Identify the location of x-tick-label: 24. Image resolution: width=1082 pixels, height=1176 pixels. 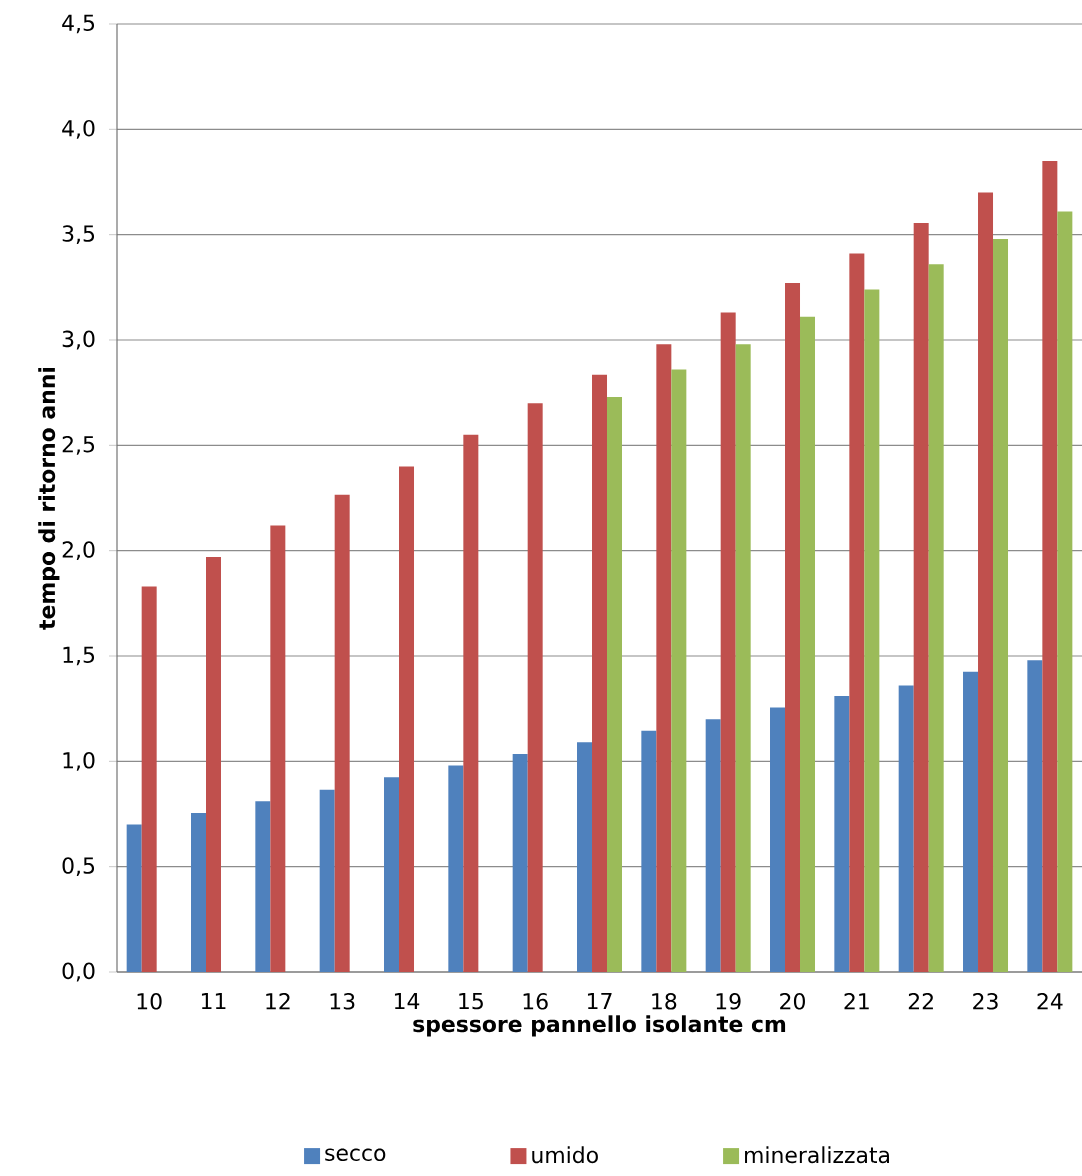
(1050, 1001).